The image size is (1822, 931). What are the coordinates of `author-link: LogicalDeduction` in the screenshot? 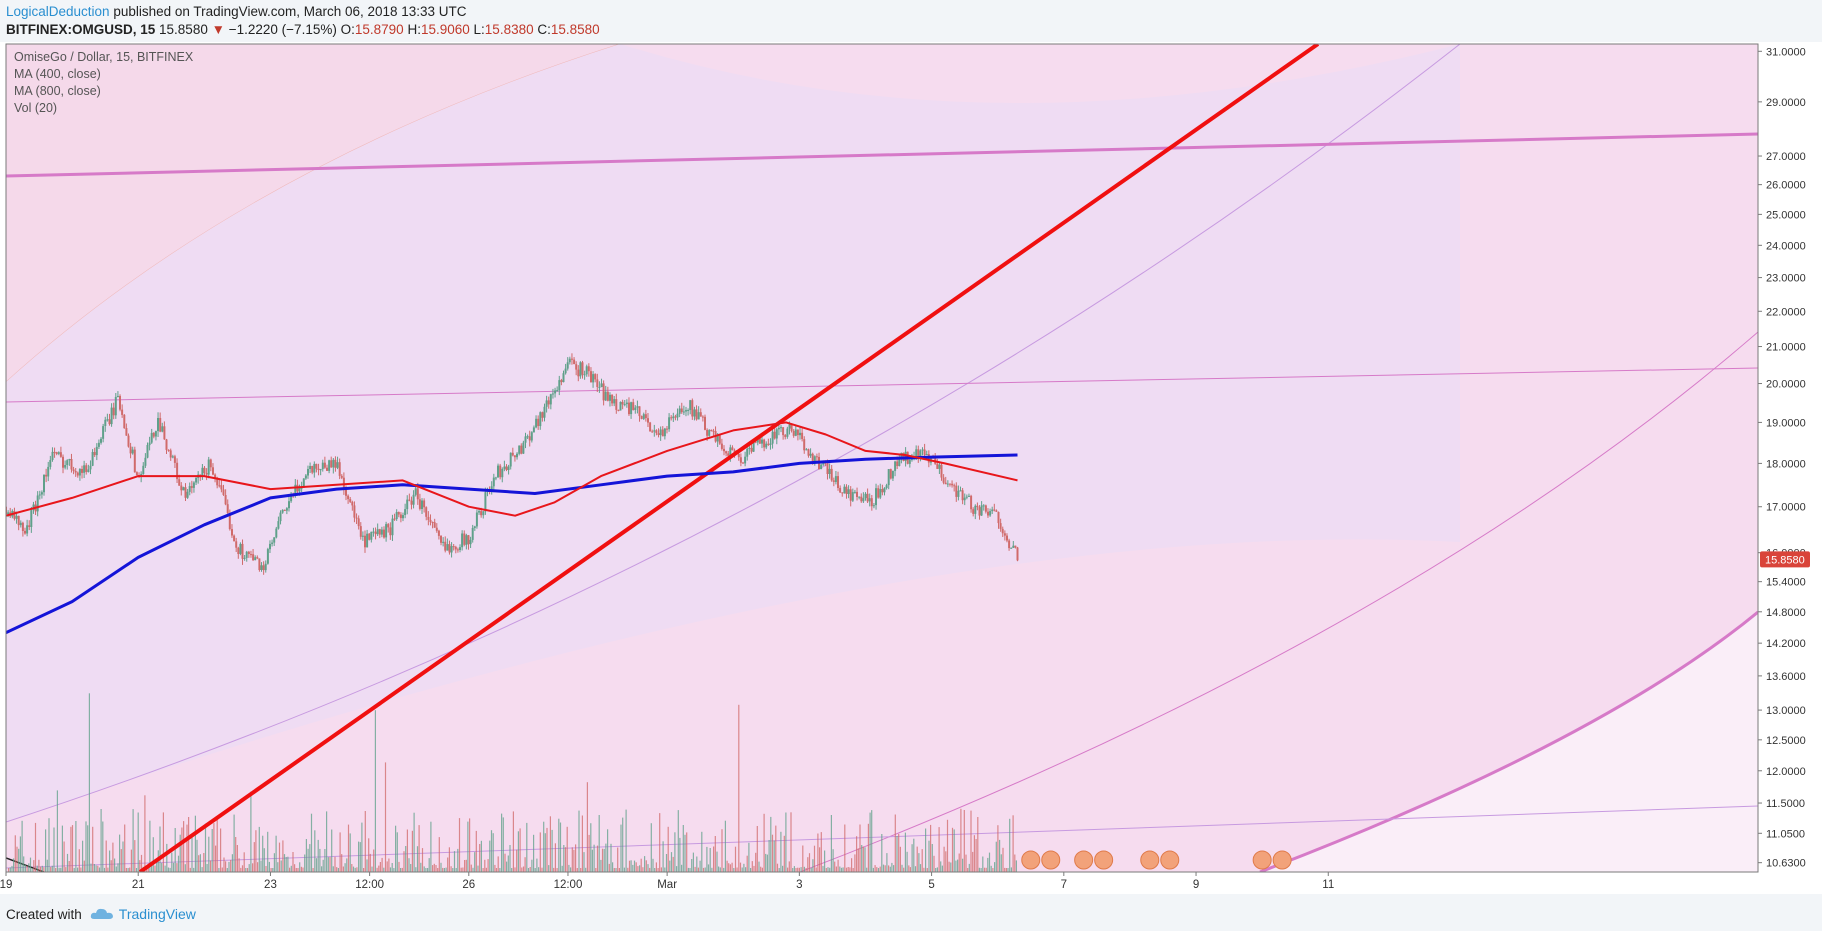 It's located at (58, 11).